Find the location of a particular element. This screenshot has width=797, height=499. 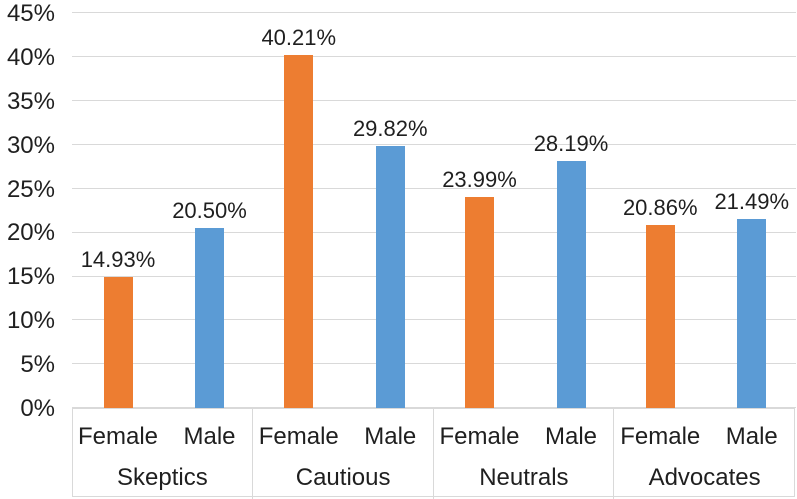

y-axis-tick-label: 25% is located at coordinates (30, 189).